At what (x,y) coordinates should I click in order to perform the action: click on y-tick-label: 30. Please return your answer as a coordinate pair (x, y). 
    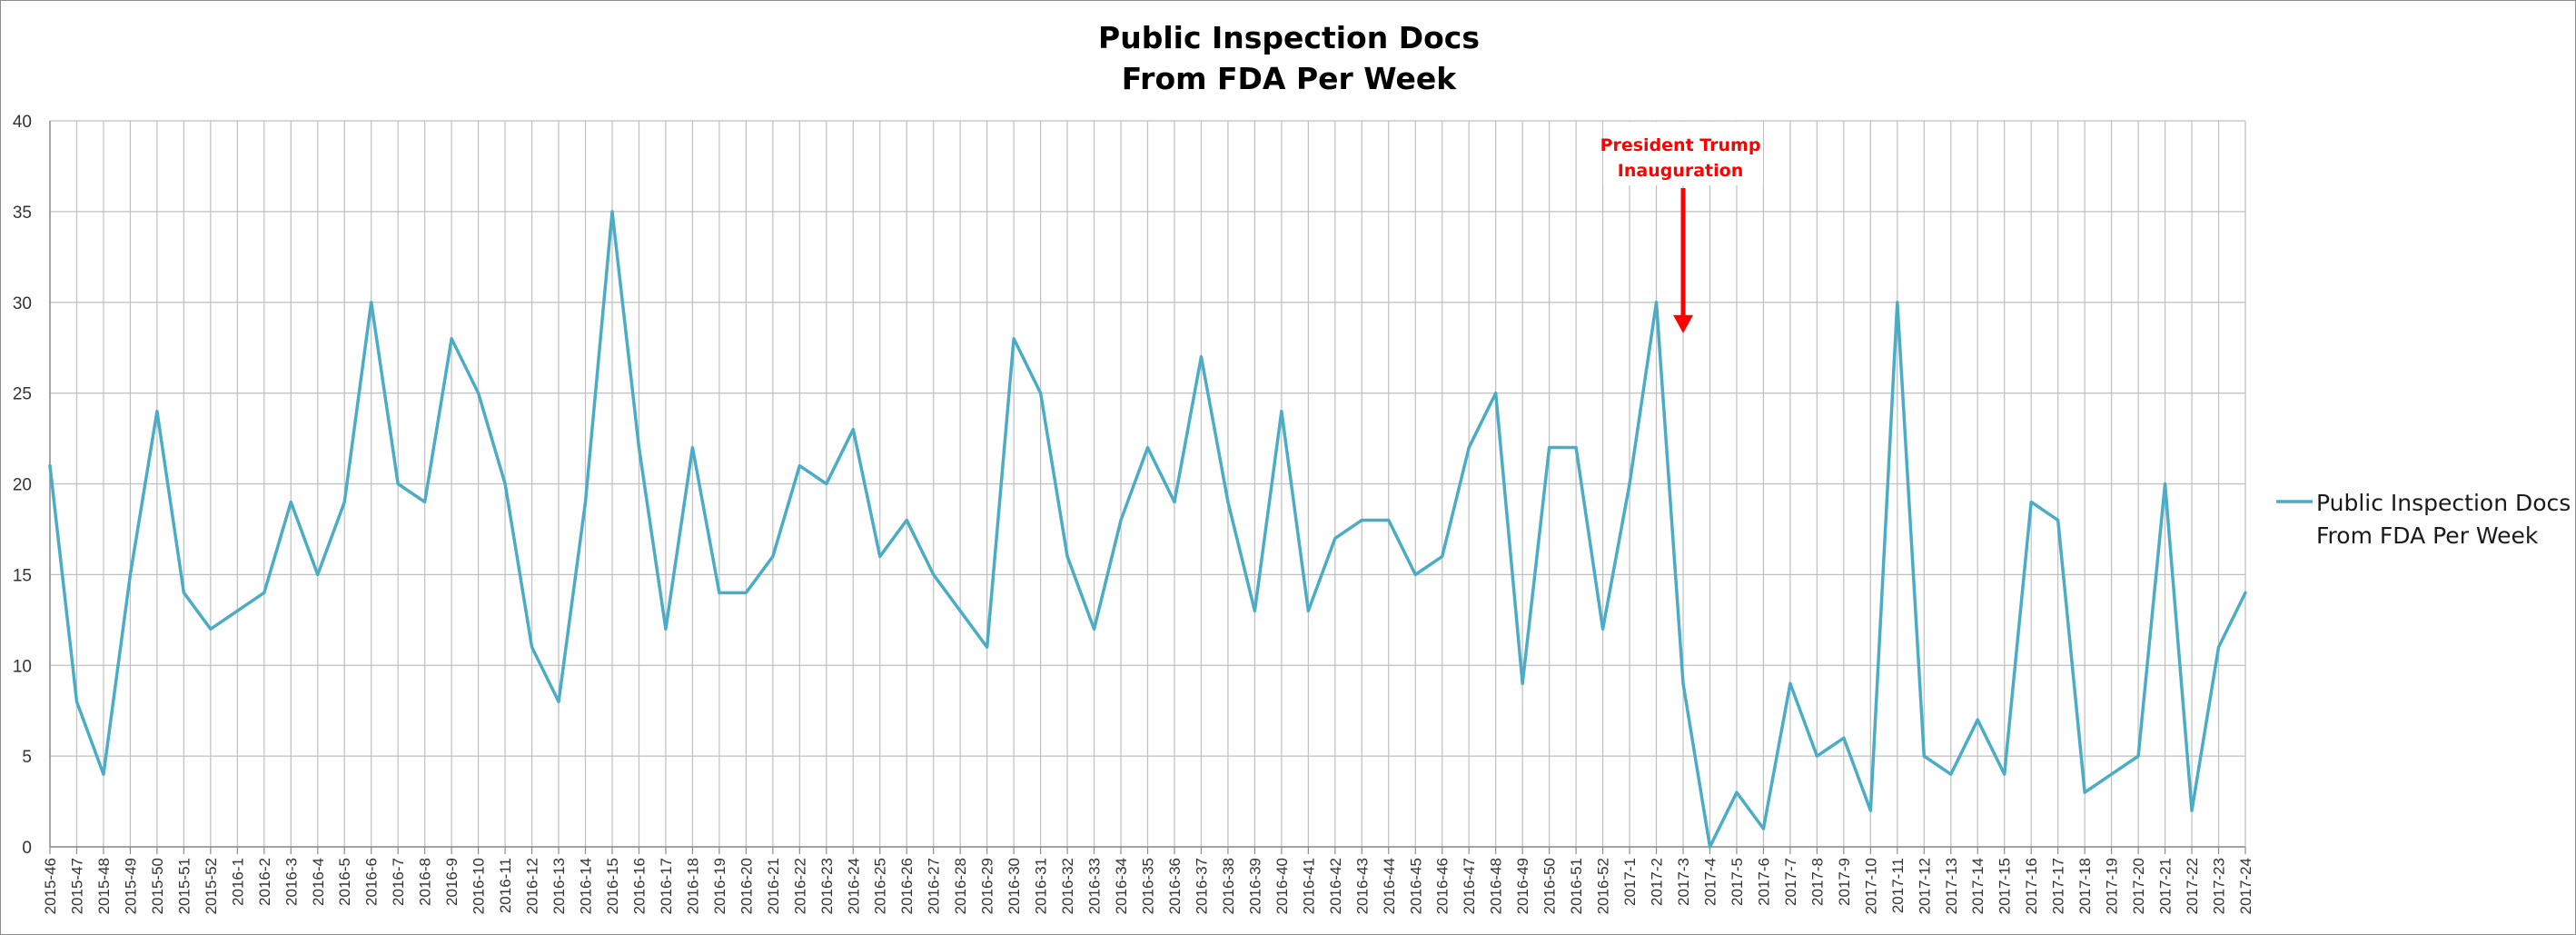
    Looking at the image, I should click on (22, 303).